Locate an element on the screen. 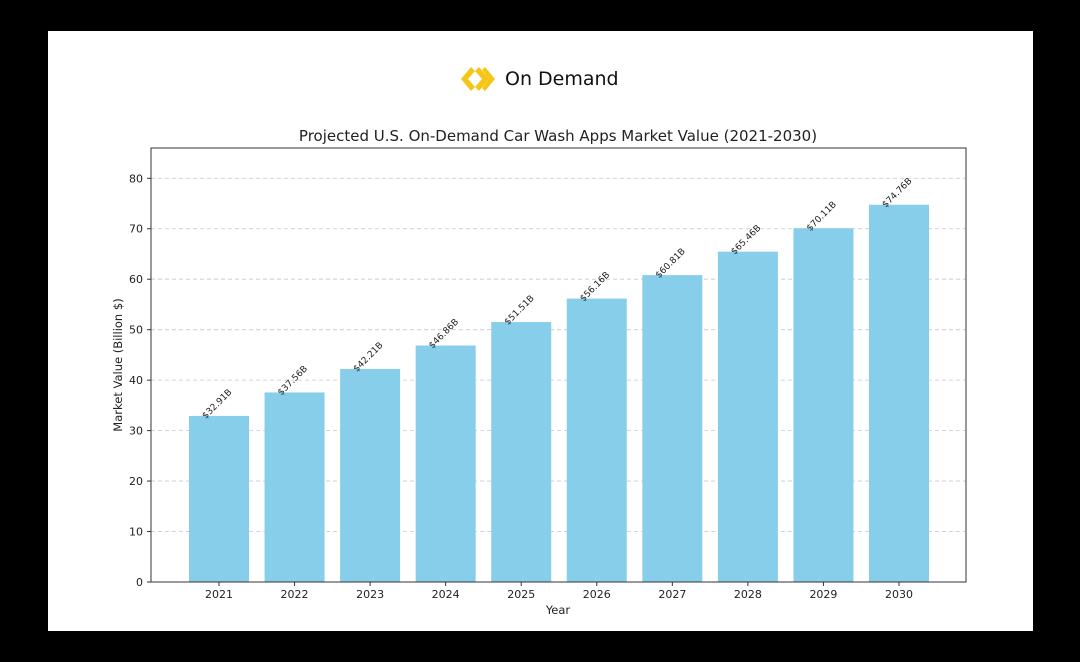 This screenshot has height=662, width=1080. x-axis-ticks: 2021 2022 2023 2024 2025 2026 2027 2028 2029 2030 is located at coordinates (559, 591).